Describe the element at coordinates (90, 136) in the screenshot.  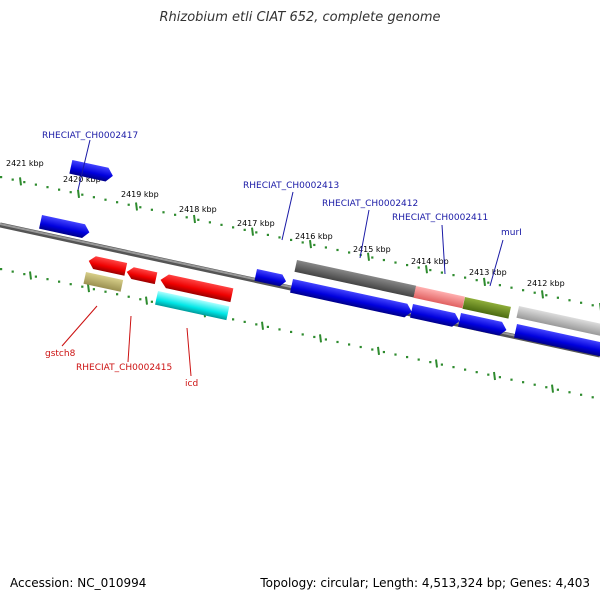
I see `gene-label: RHECIAT_CH0002417` at that location.